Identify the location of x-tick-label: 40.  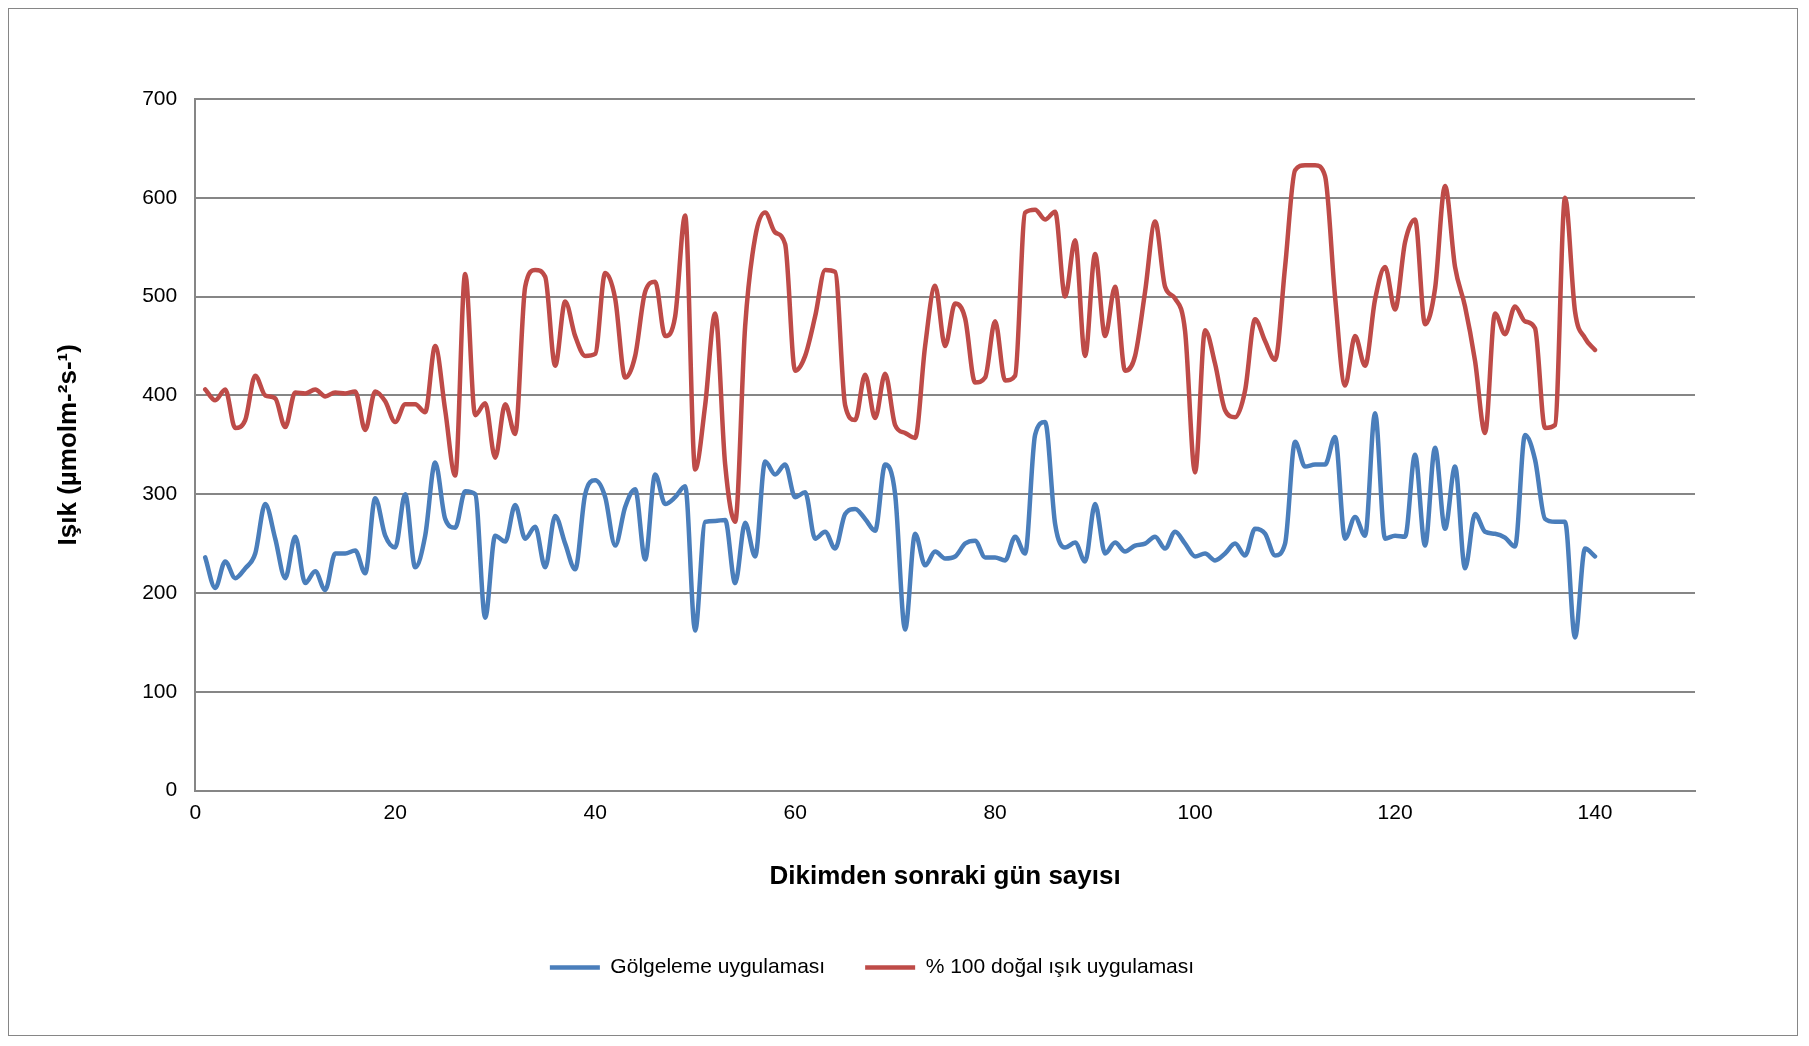
(595, 811).